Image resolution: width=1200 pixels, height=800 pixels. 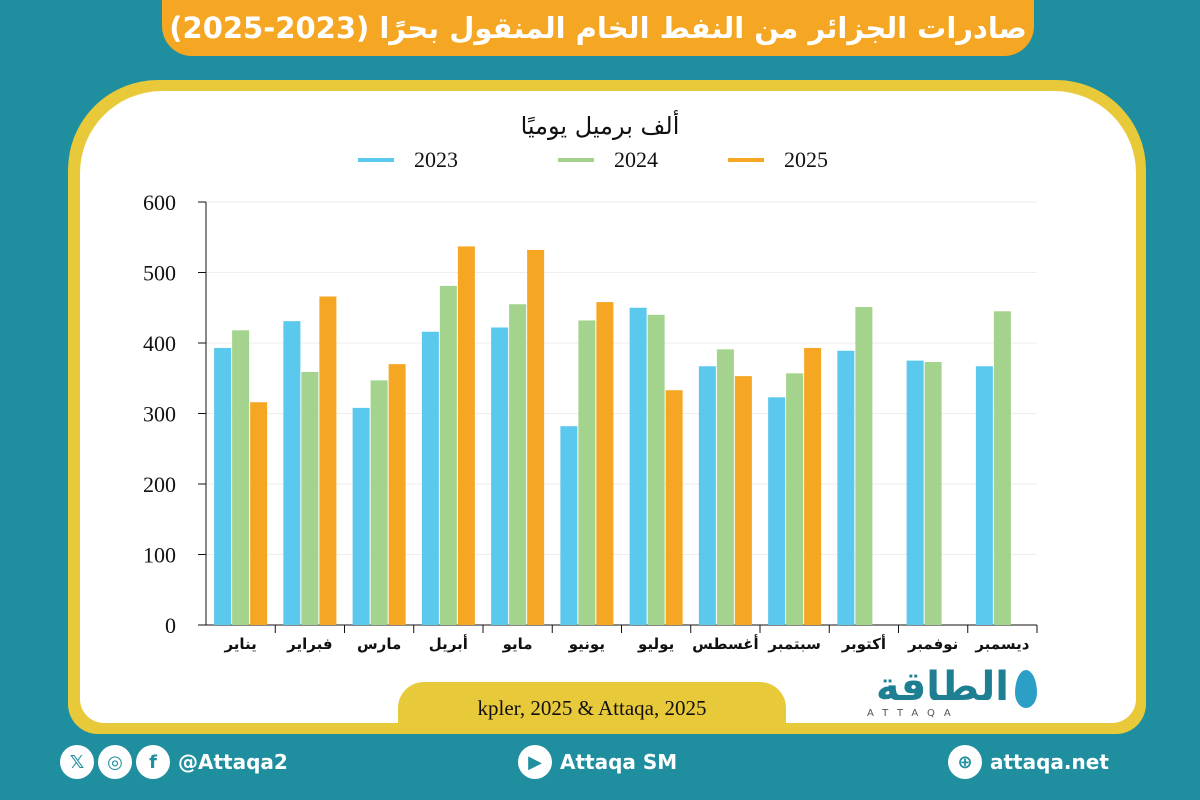 I want to click on x-tick-label: مارس, so click(x=379, y=644).